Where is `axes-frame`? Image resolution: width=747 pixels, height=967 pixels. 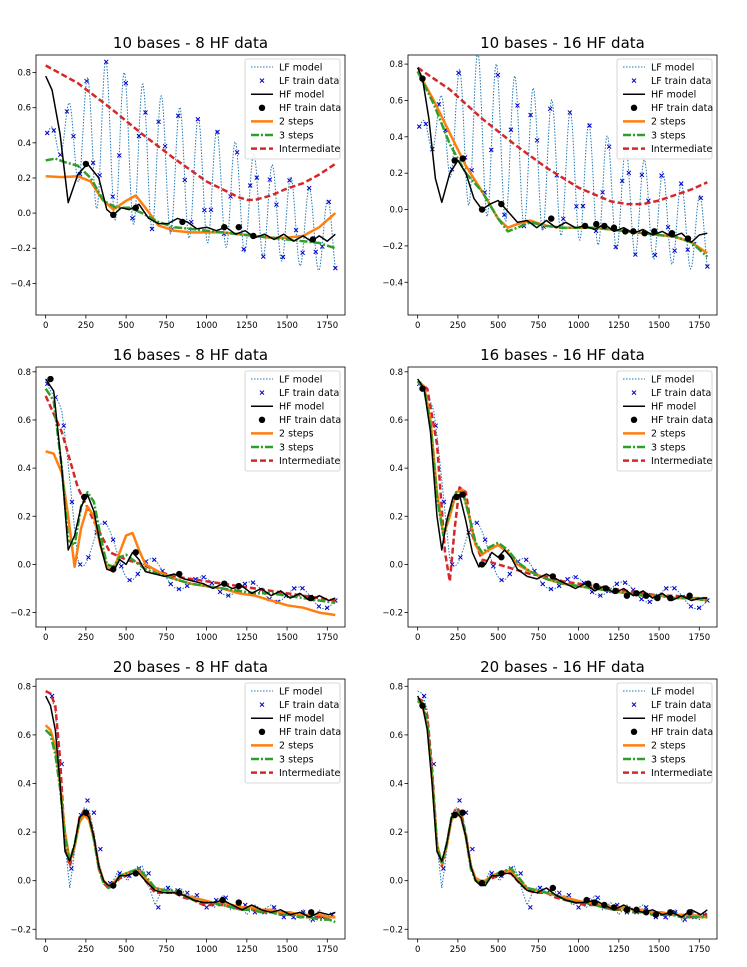 axes-frame is located at coordinates (562, 809).